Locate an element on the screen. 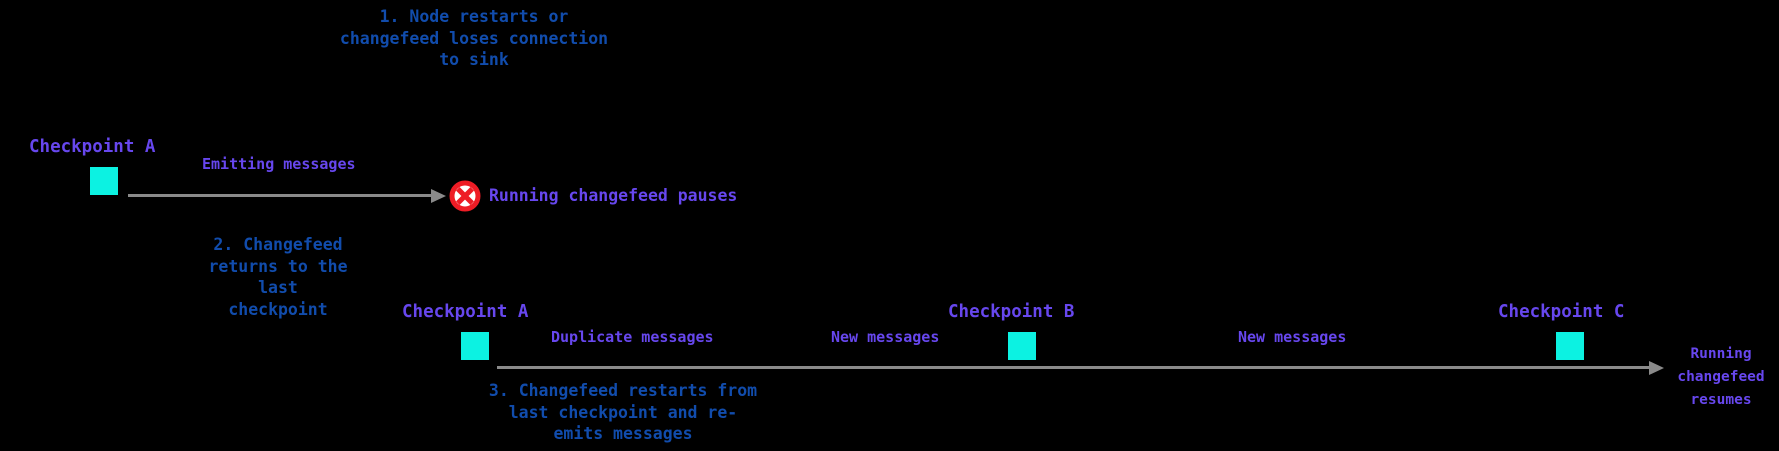 This screenshot has height=451, width=1779. timeline2-checkpoint-c-label: Checkpoint C is located at coordinates (1561, 312).